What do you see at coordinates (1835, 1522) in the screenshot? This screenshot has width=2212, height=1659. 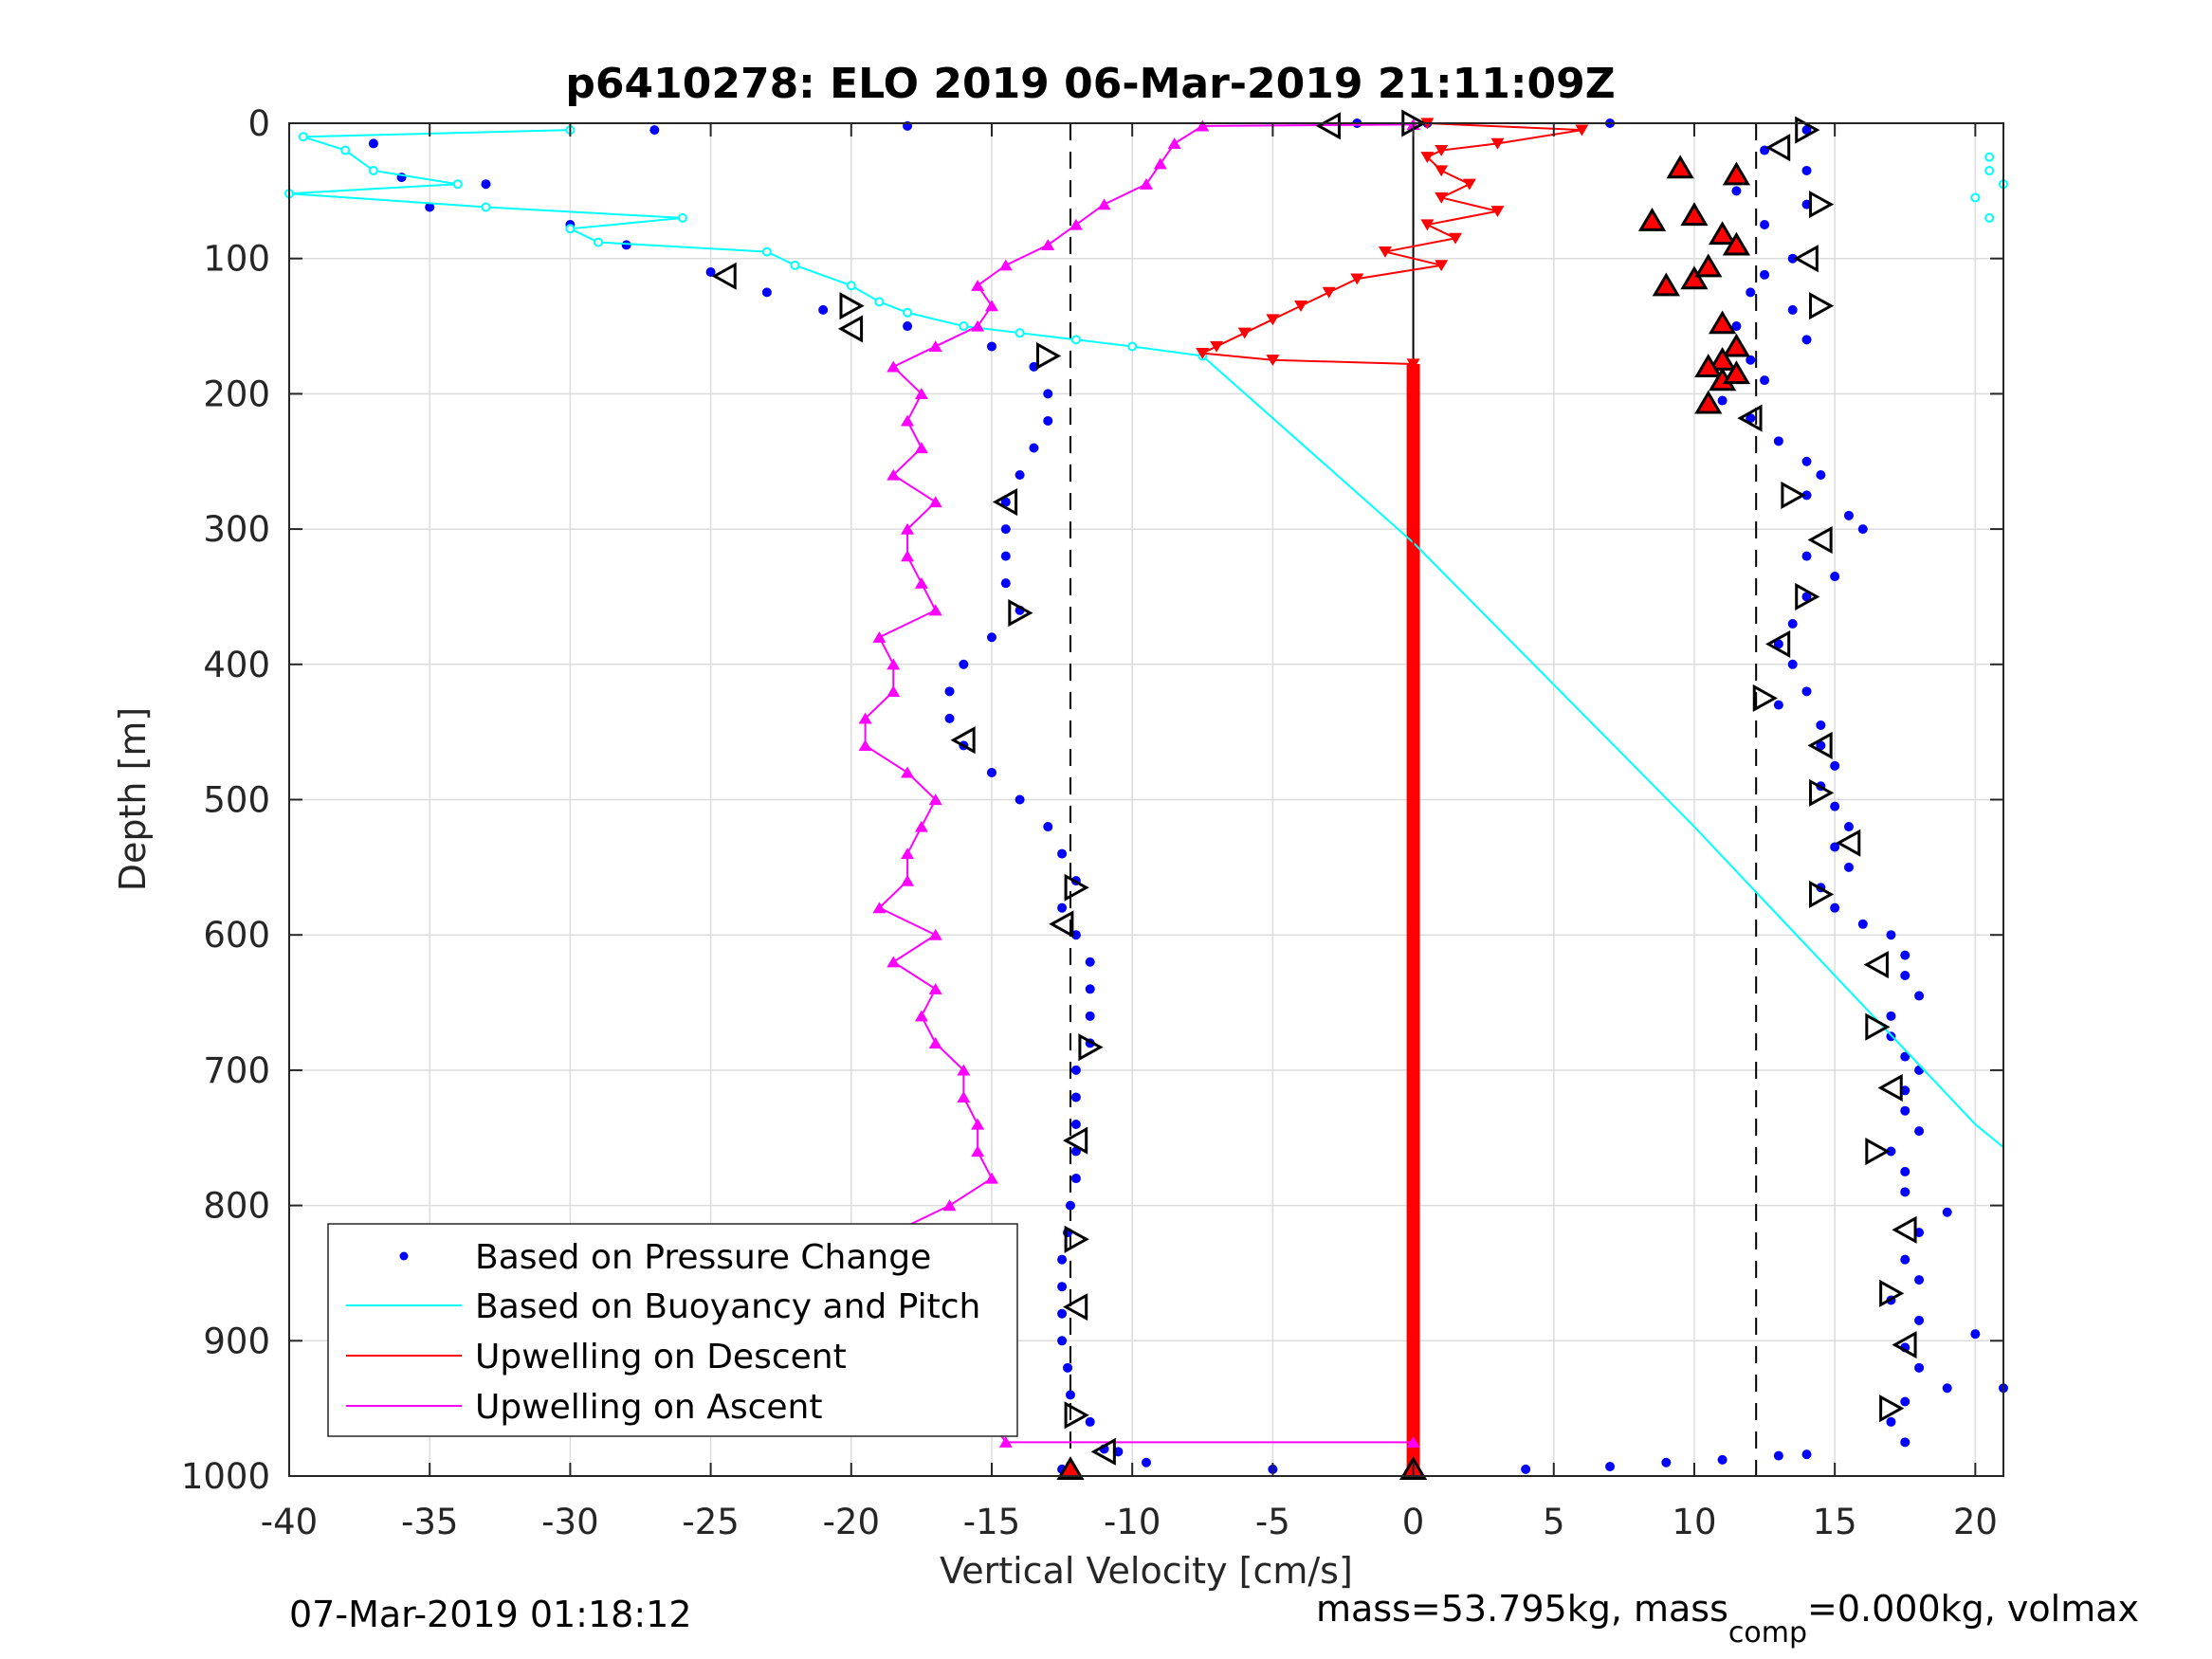 I see `x-tick-label: 15` at bounding box center [1835, 1522].